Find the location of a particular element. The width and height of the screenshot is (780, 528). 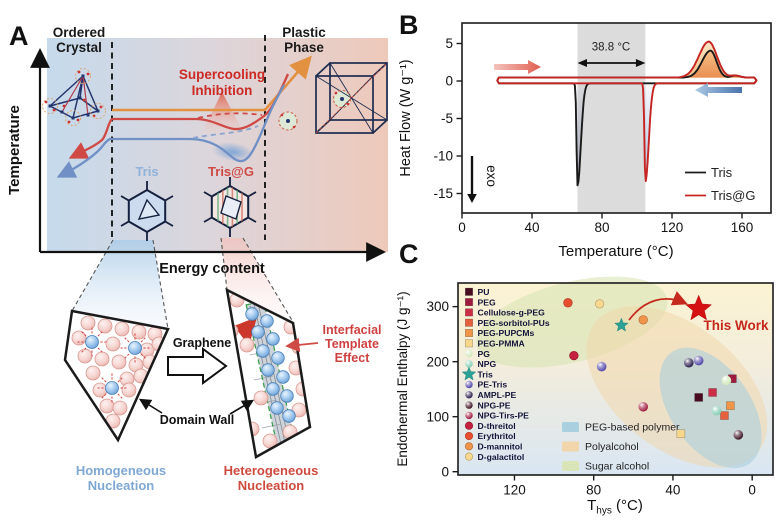

homogeneous-label-2: Nucleation is located at coordinates (121, 485).